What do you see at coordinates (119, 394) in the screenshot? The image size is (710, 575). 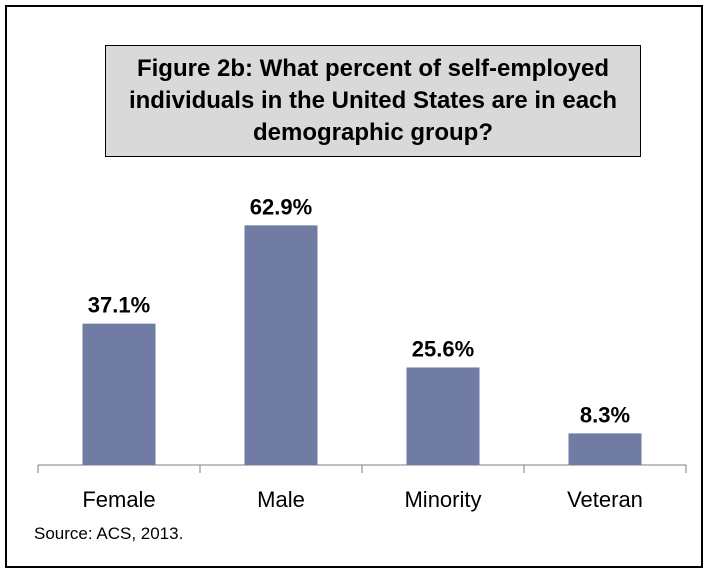 I see `bar-female` at bounding box center [119, 394].